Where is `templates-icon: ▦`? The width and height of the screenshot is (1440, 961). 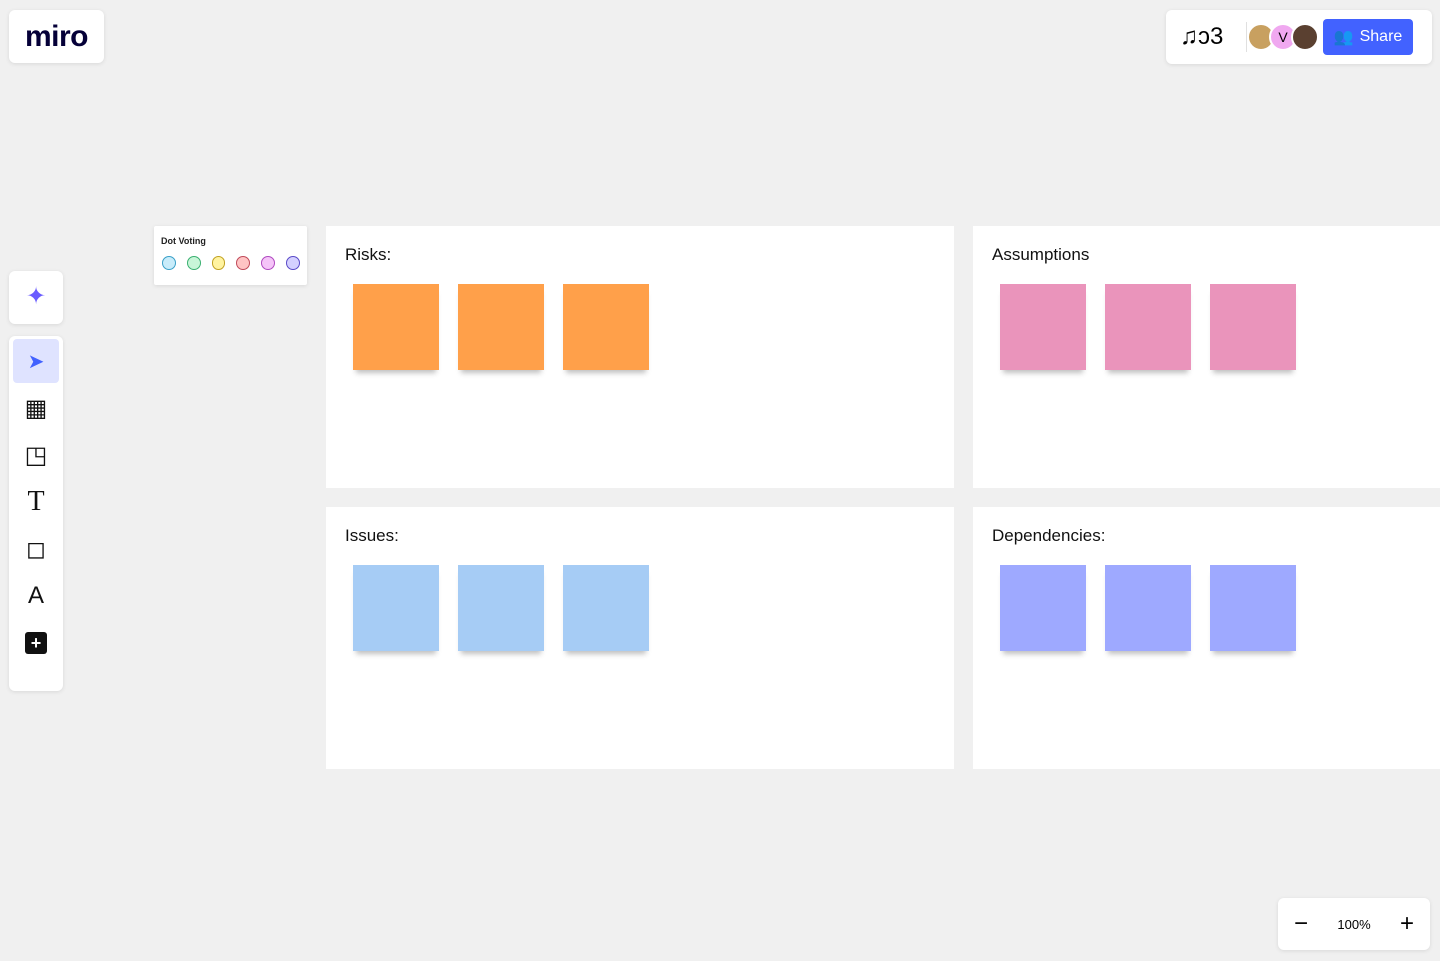
templates-icon: ▦ is located at coordinates (36, 408).